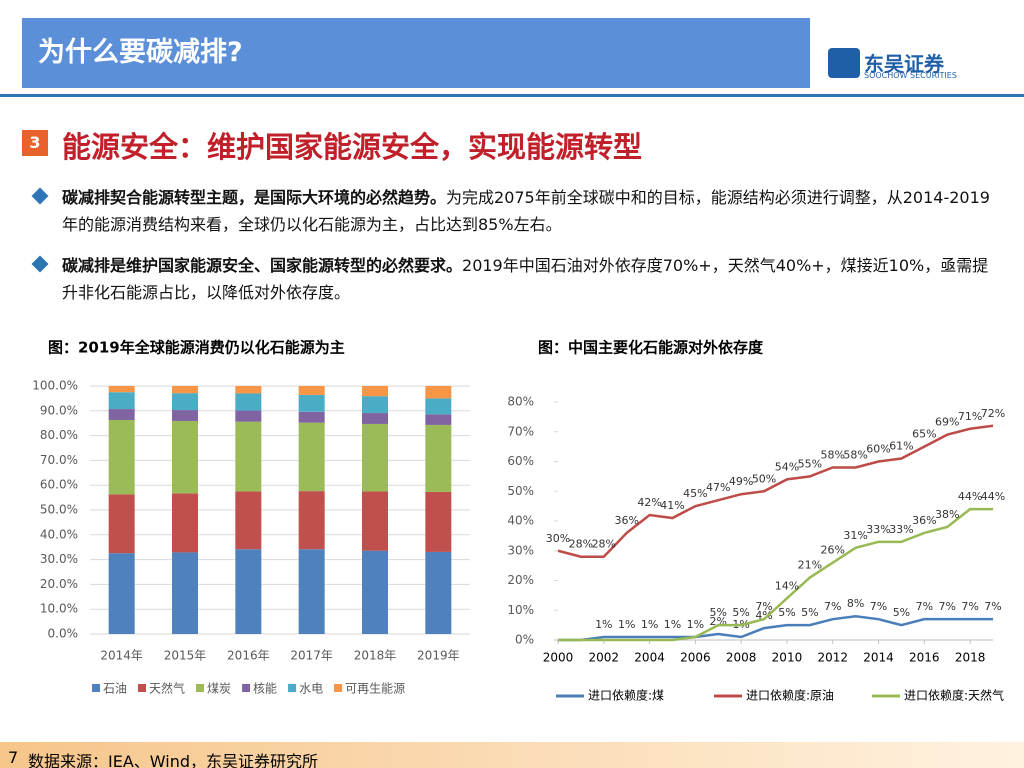 This screenshot has height=768, width=1024. Describe the element at coordinates (520, 402) in the screenshot. I see `y-tick-label: 80%` at that location.